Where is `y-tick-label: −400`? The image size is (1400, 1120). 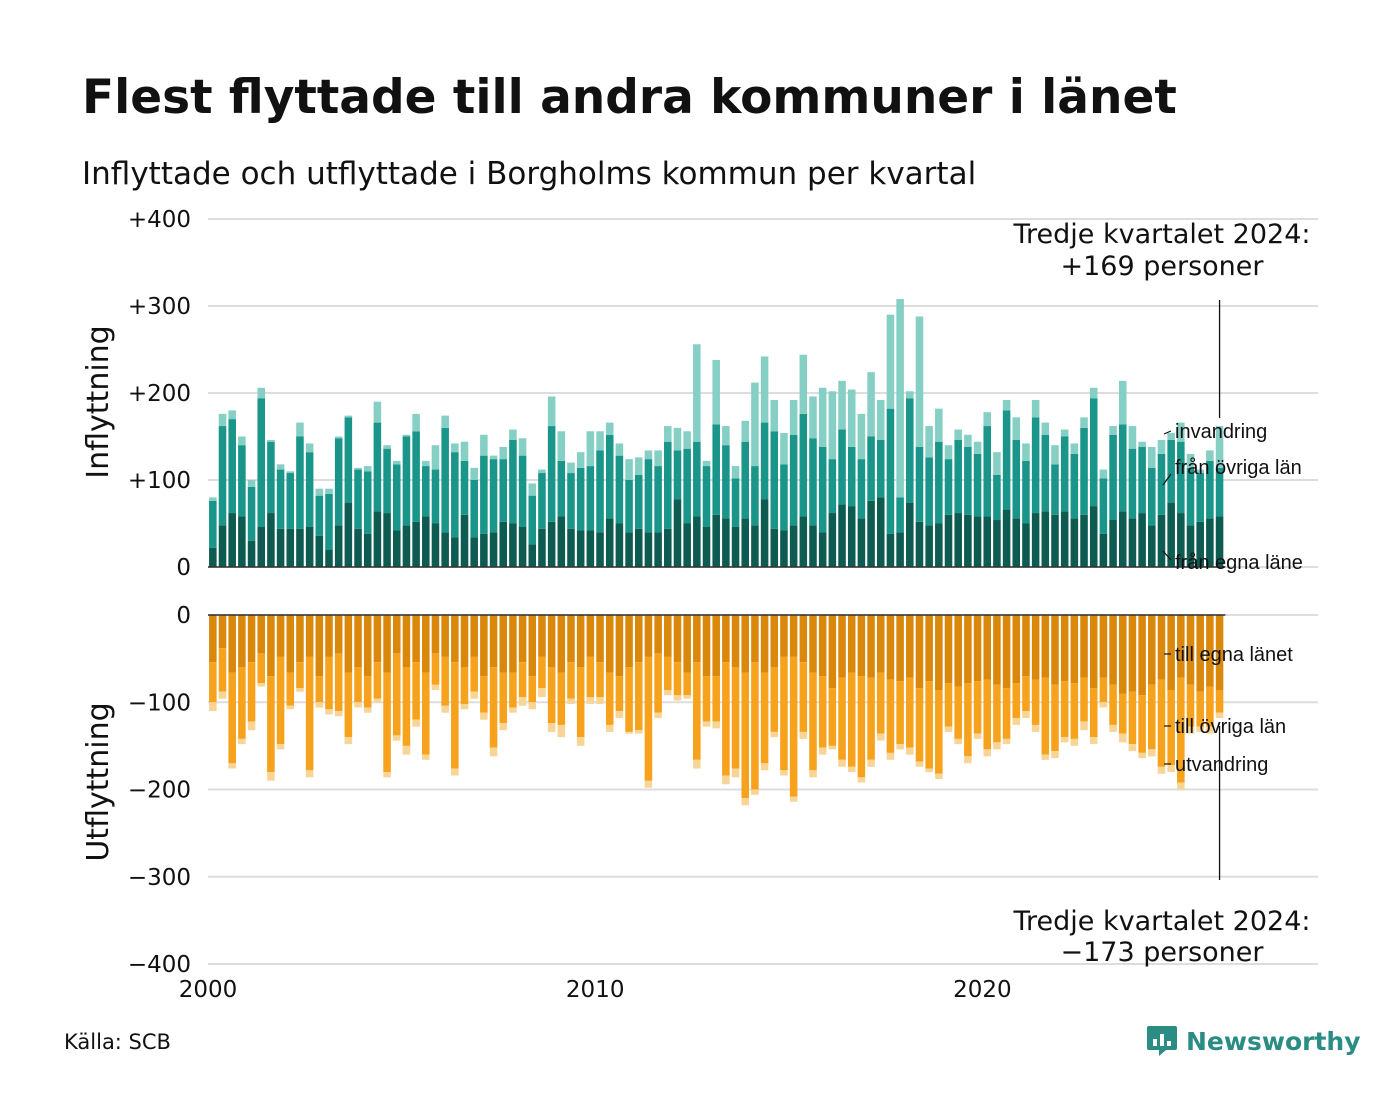
y-tick-label: −400 is located at coordinates (159, 965).